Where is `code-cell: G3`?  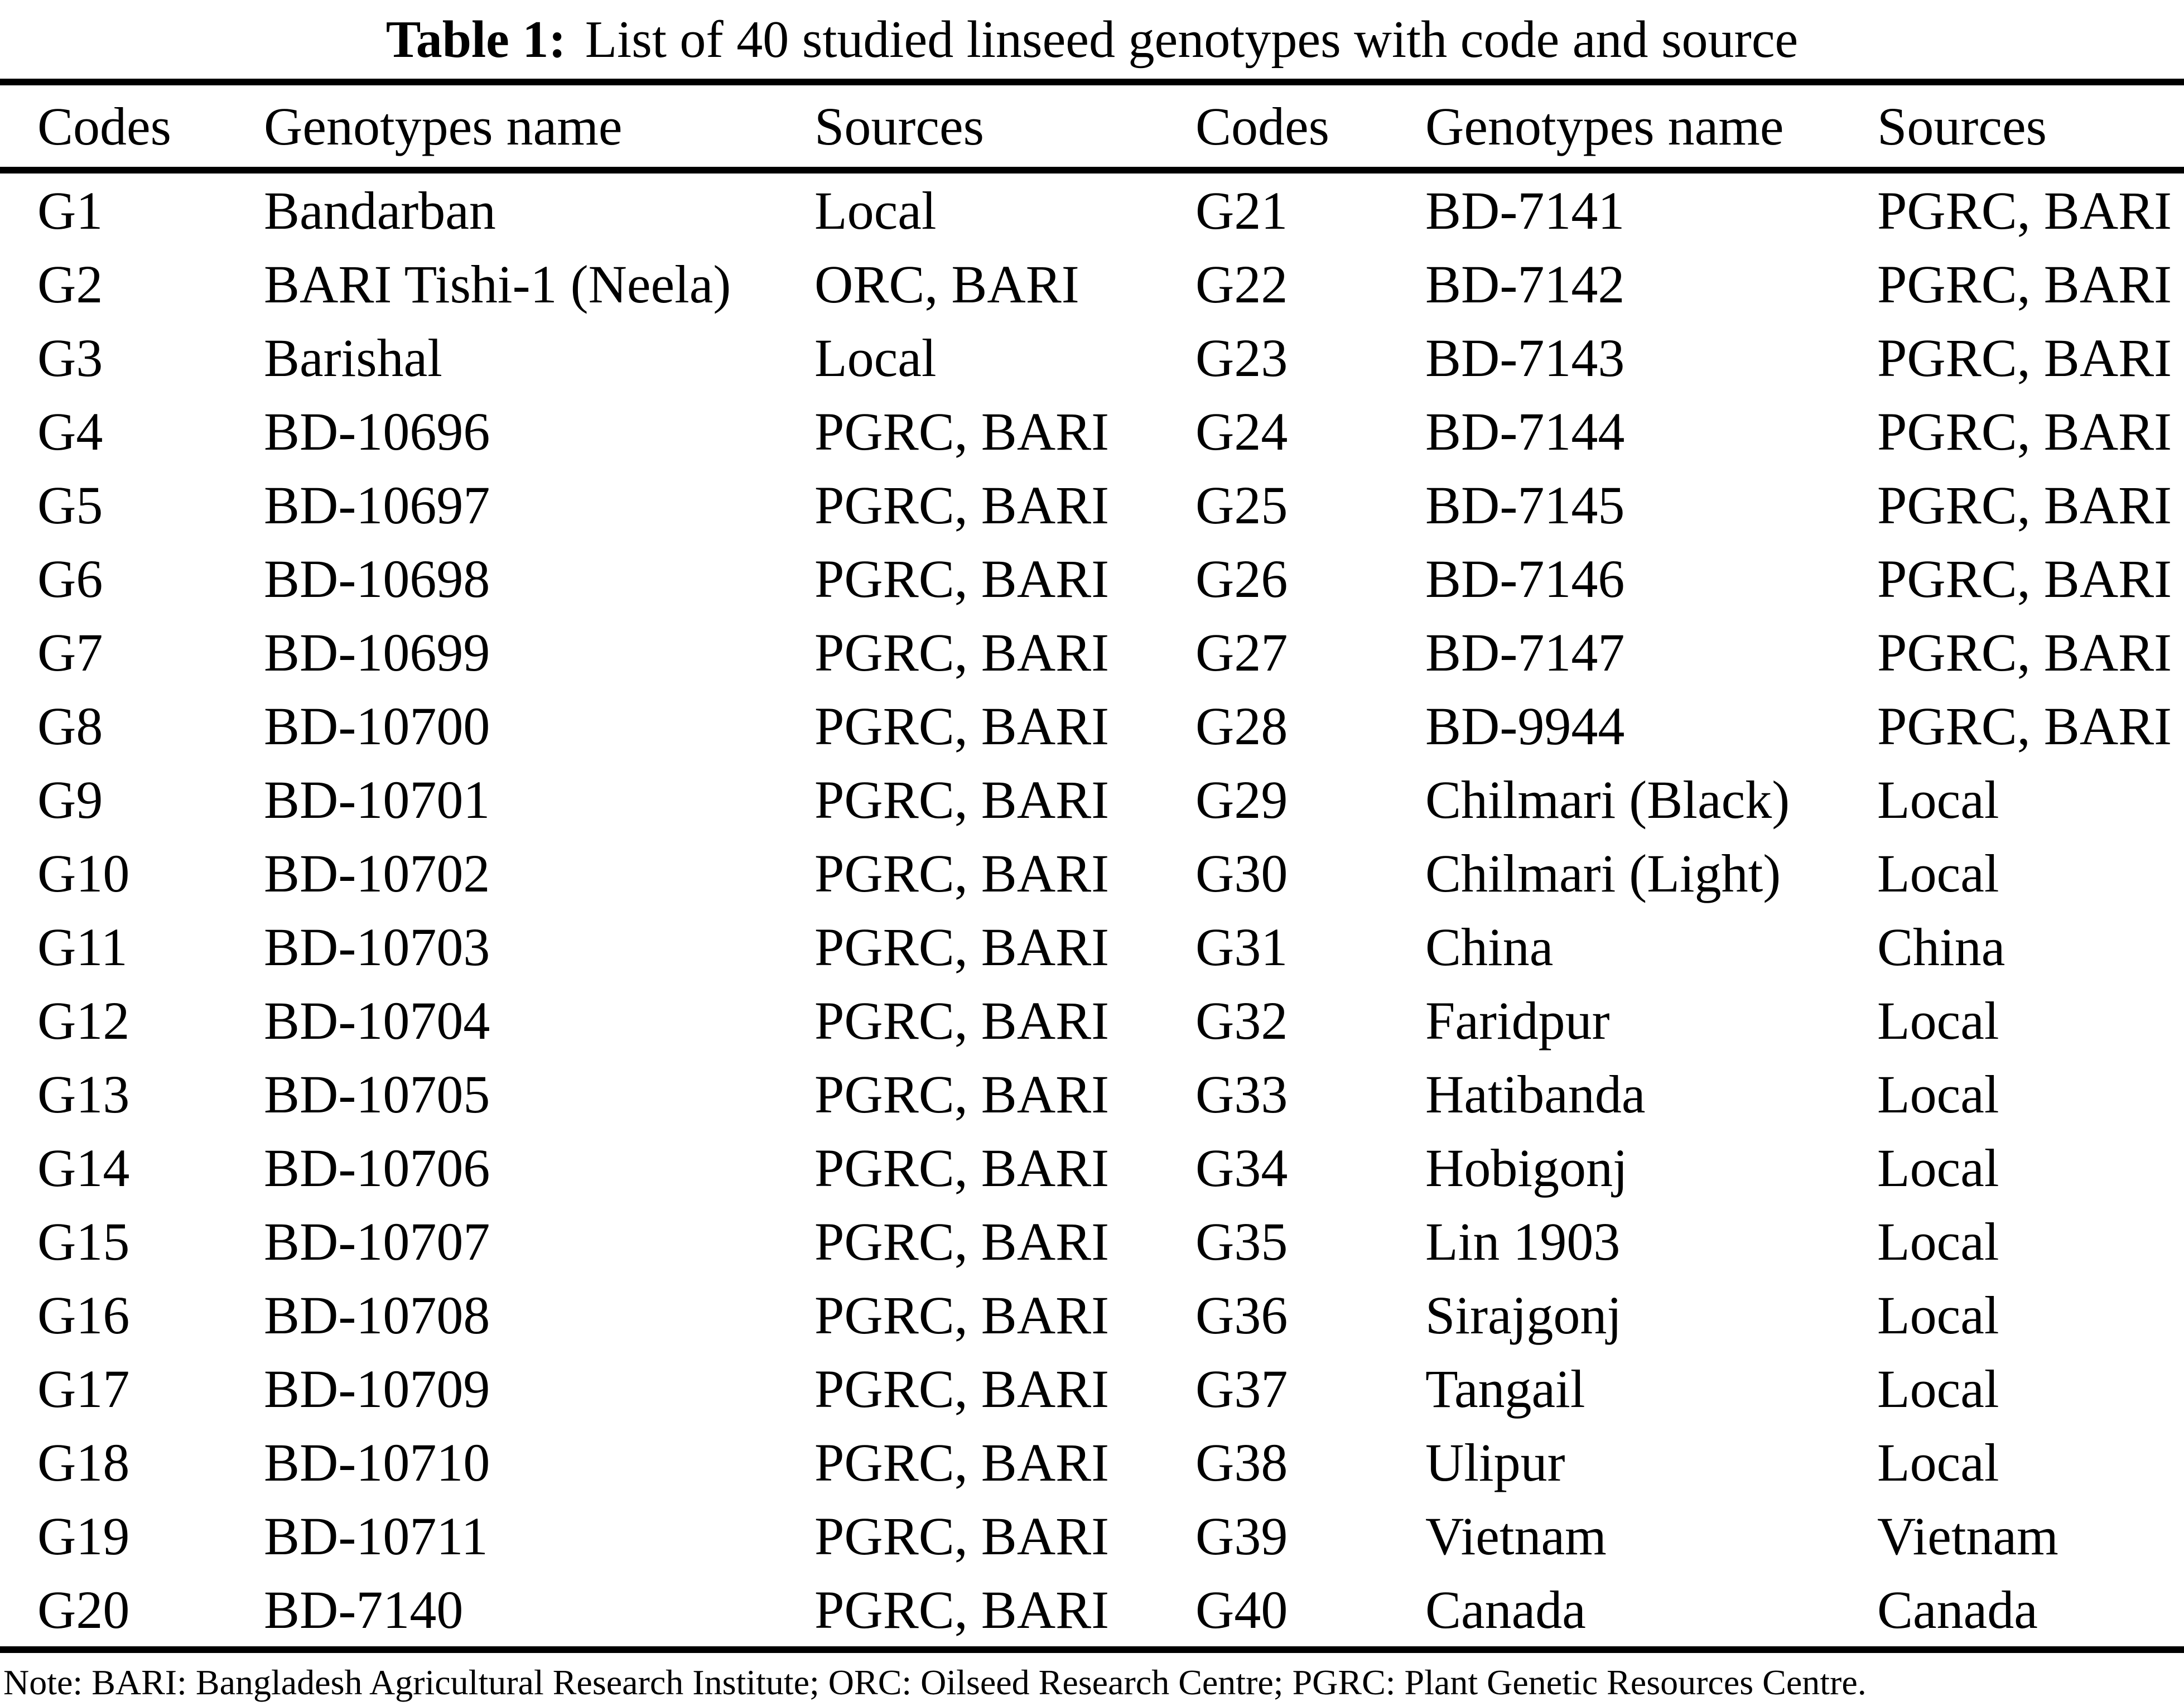 code-cell: G3 is located at coordinates (70, 358).